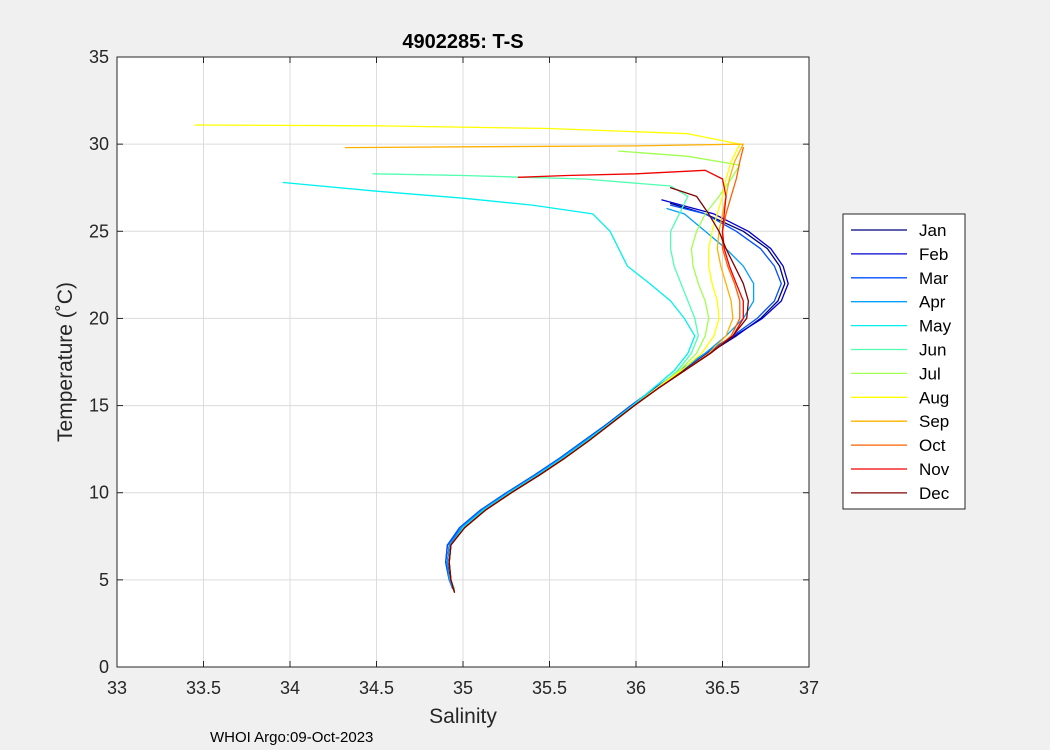 The height and width of the screenshot is (750, 1050). I want to click on y-axis-label: Temperature (˚C), so click(65, 362).